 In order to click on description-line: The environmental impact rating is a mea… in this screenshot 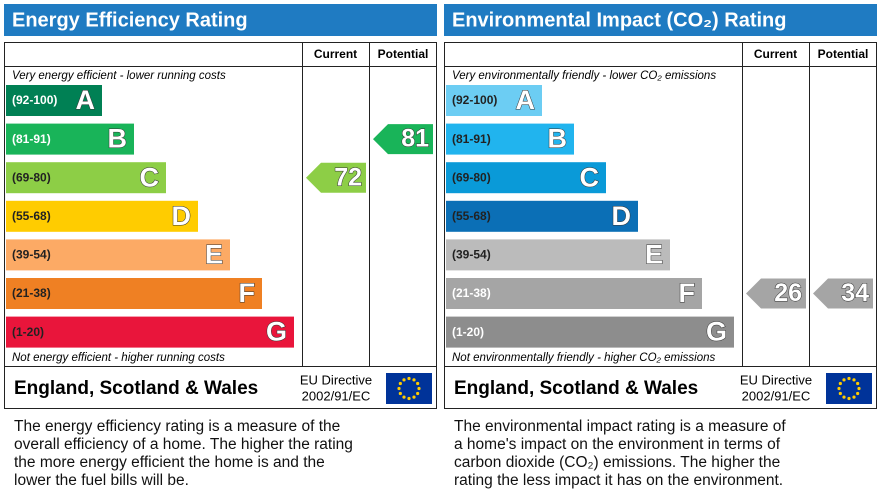, I will do `click(620, 426)`.